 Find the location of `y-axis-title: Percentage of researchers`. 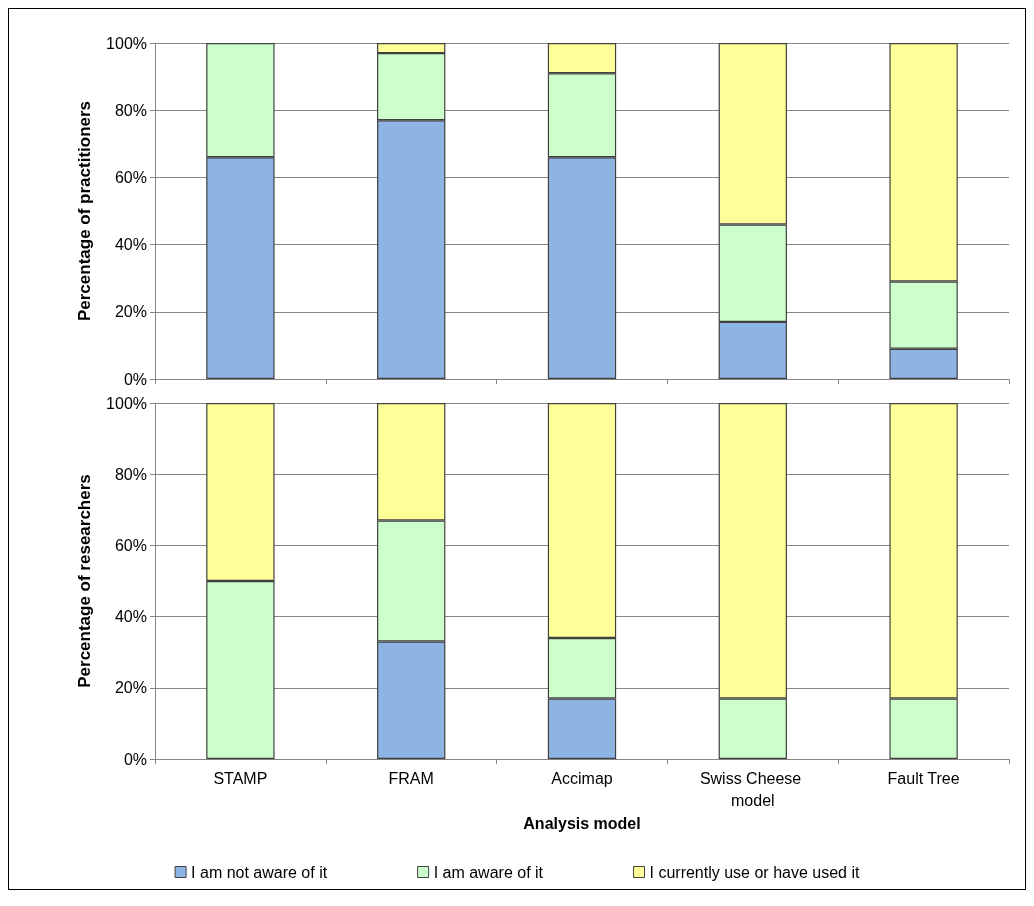

y-axis-title: Percentage of researchers is located at coordinates (84, 581).